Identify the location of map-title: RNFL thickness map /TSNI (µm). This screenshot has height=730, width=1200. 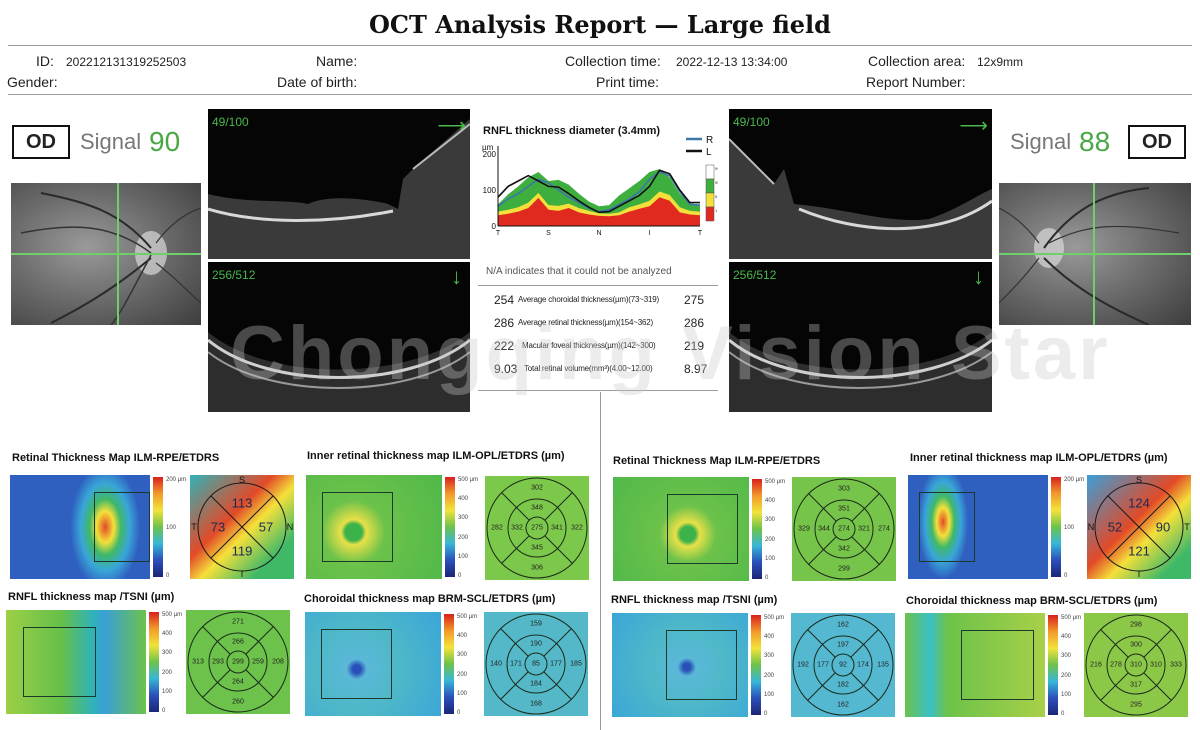
(694, 600).